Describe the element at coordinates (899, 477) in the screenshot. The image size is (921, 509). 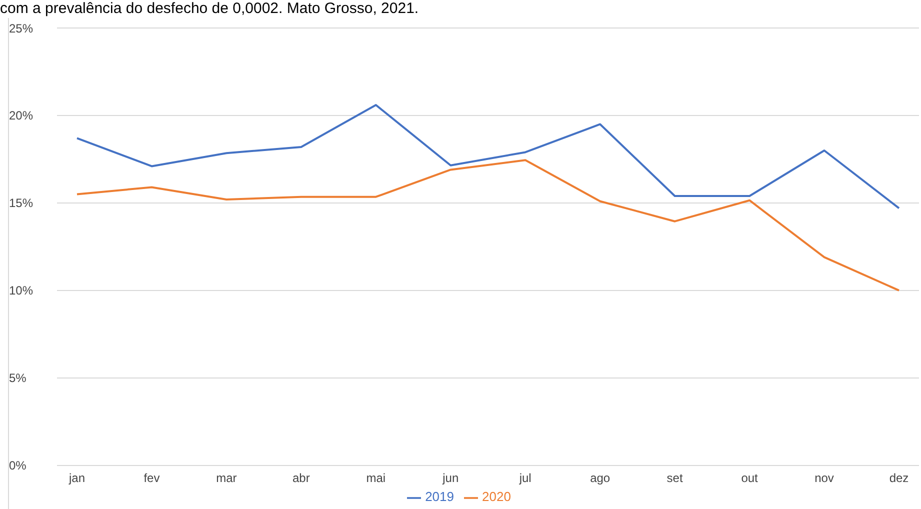
I see `x-tick-label: dez` at that location.